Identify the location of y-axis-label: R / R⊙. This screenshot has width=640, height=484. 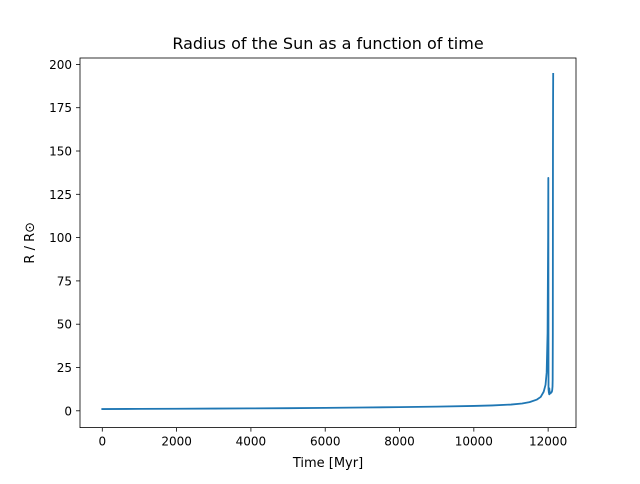
(30, 243).